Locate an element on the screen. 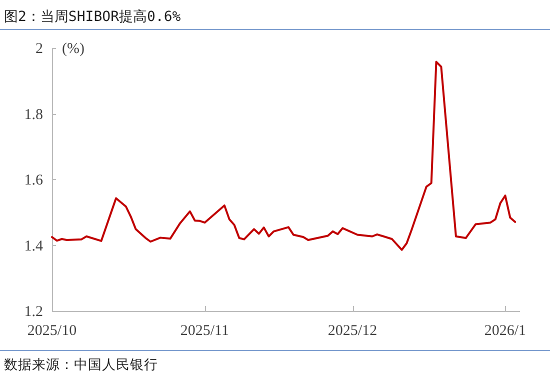 This screenshot has width=550, height=381. x-tick-label: 2025/10 is located at coordinates (52, 331).